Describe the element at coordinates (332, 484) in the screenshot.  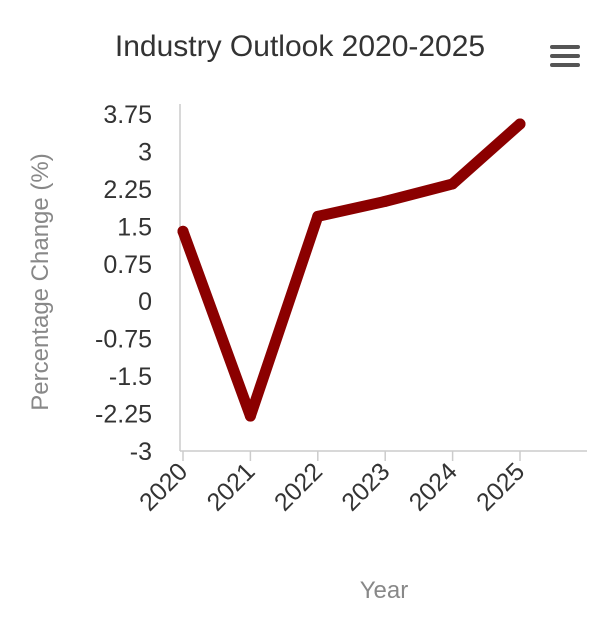
I see `x-ticks: 2020 2021 2022 2023 2024 2025` at that location.